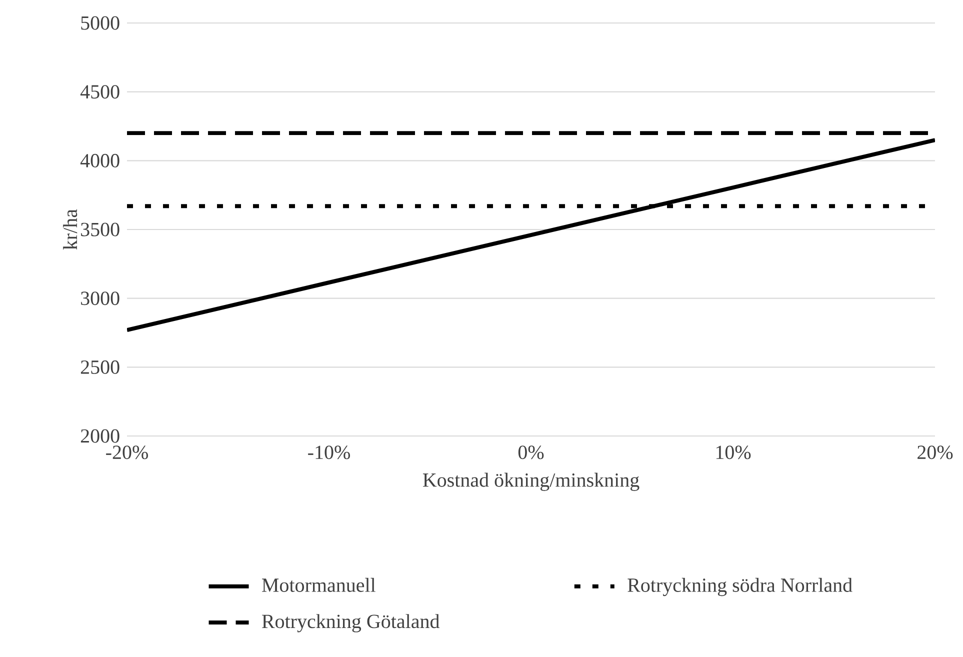  I want to click on y-tick-label: 4500, so click(100, 92).